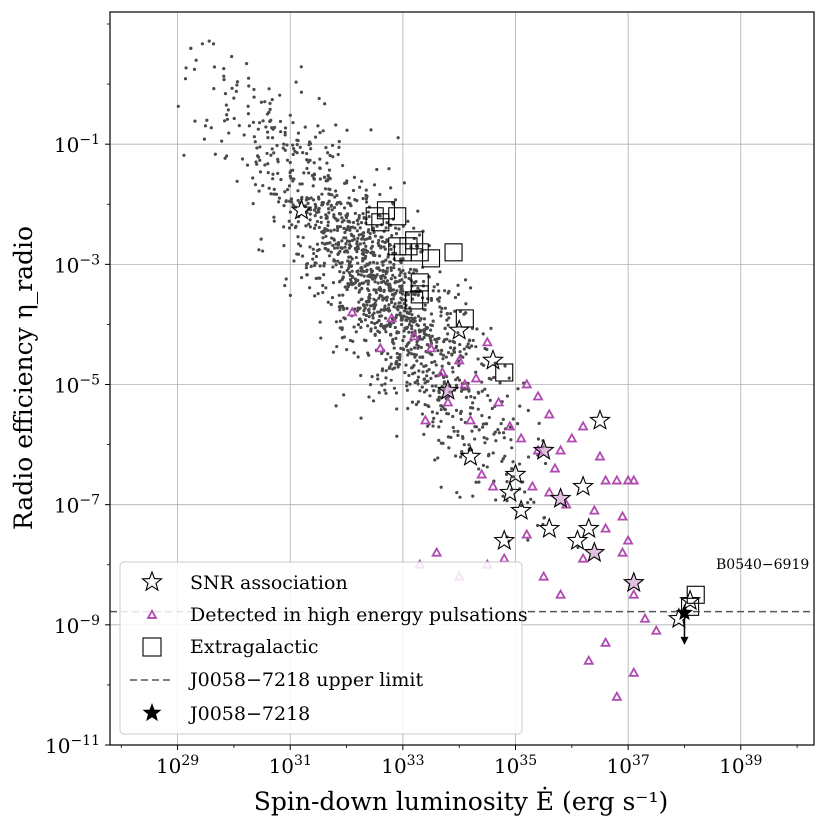  What do you see at coordinates (301, 209) in the screenshot?
I see `snr-point` at bounding box center [301, 209].